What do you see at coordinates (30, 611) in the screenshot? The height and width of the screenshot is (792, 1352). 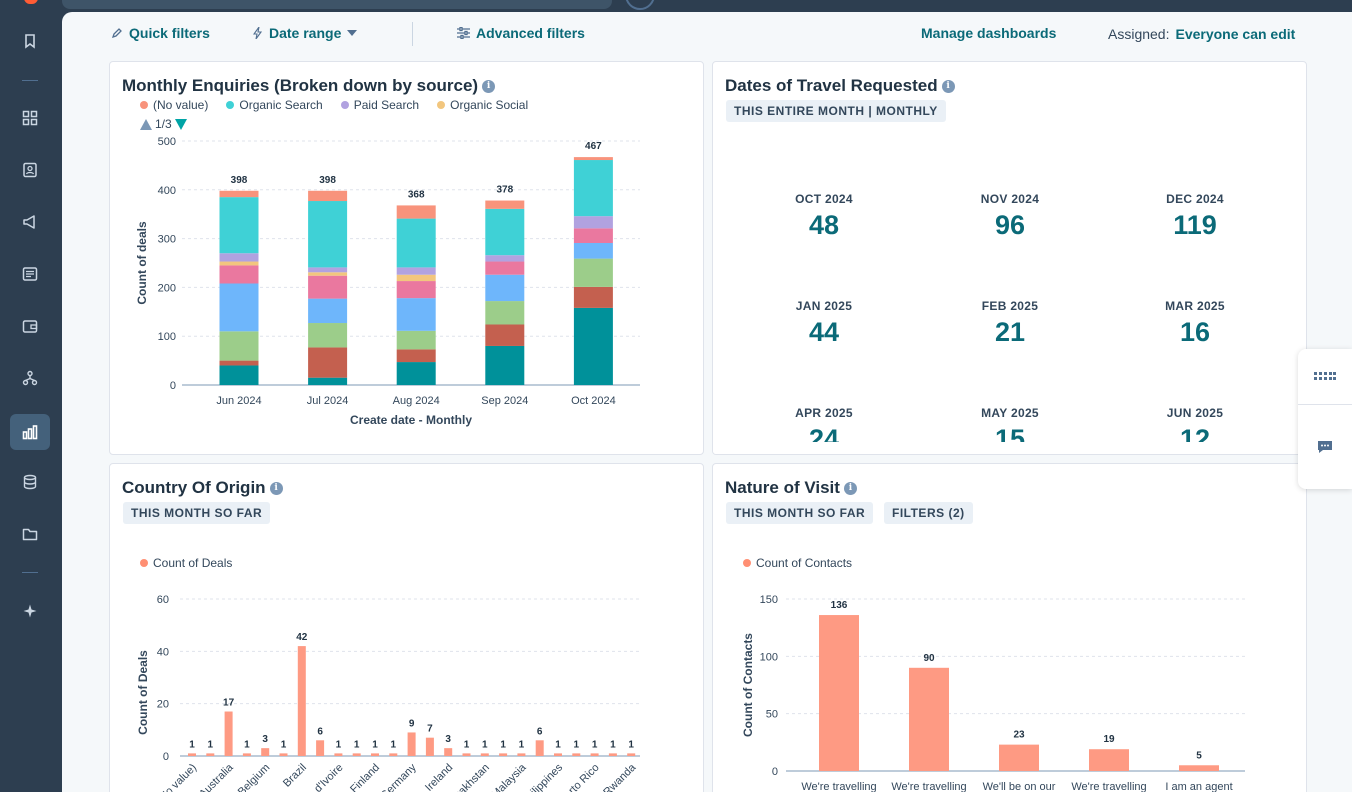 I see `sparkle-icon` at bounding box center [30, 611].